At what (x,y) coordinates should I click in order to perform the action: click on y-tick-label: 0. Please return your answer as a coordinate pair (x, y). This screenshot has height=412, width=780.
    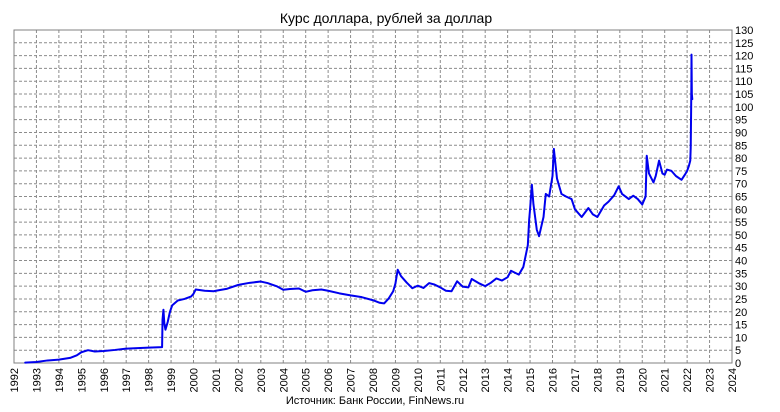
    Looking at the image, I should click on (738, 364).